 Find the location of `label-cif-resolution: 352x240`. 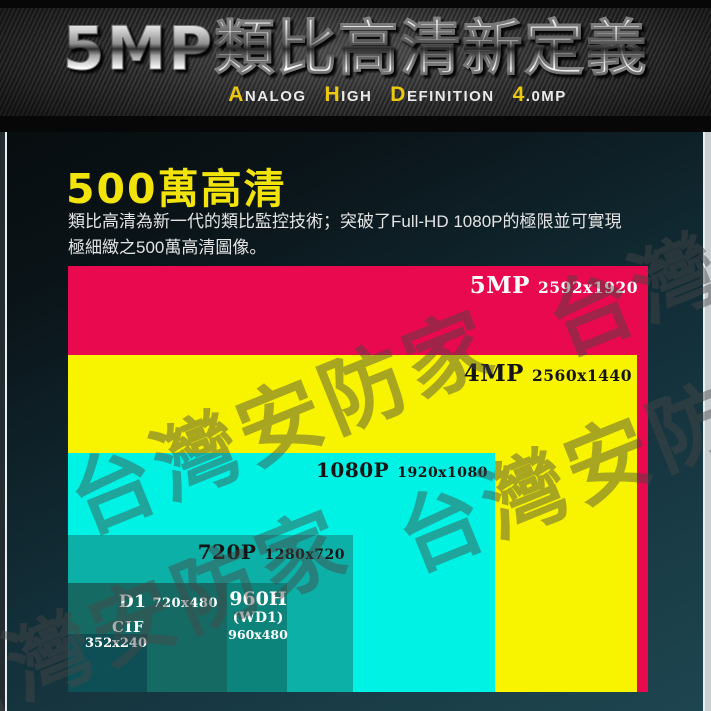

label-cif-resolution: 352x240 is located at coordinates (116, 643).